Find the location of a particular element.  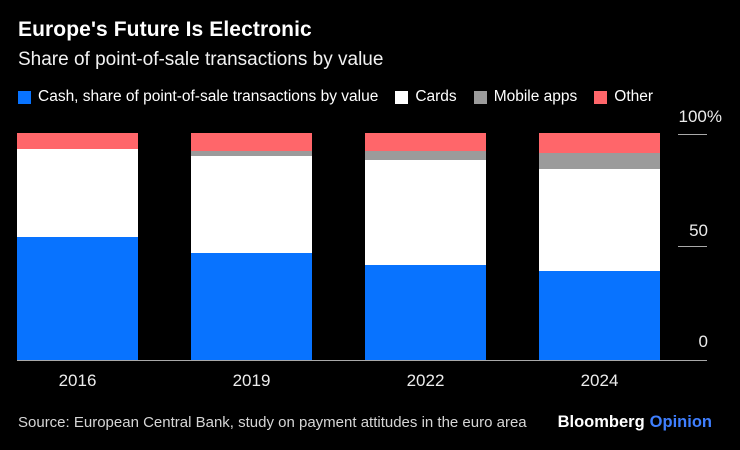

bar-2019 is located at coordinates (251, 246).